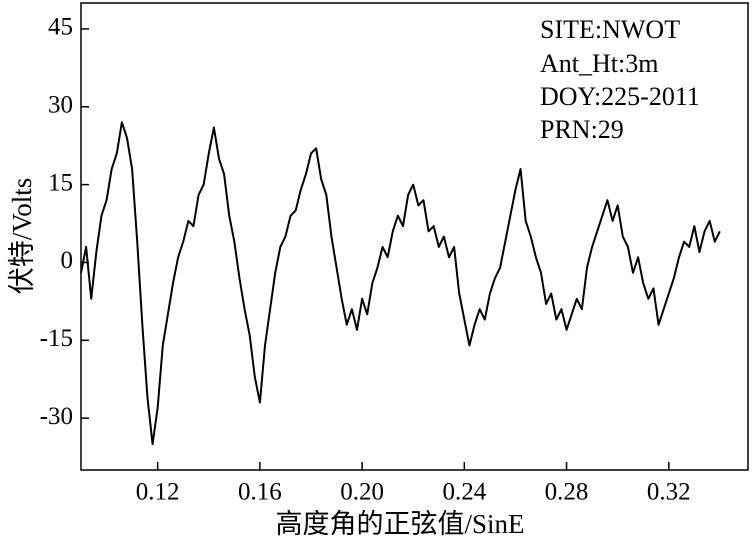 The height and width of the screenshot is (550, 754). What do you see at coordinates (582, 129) in the screenshot?
I see `annotation: PRN:29` at bounding box center [582, 129].